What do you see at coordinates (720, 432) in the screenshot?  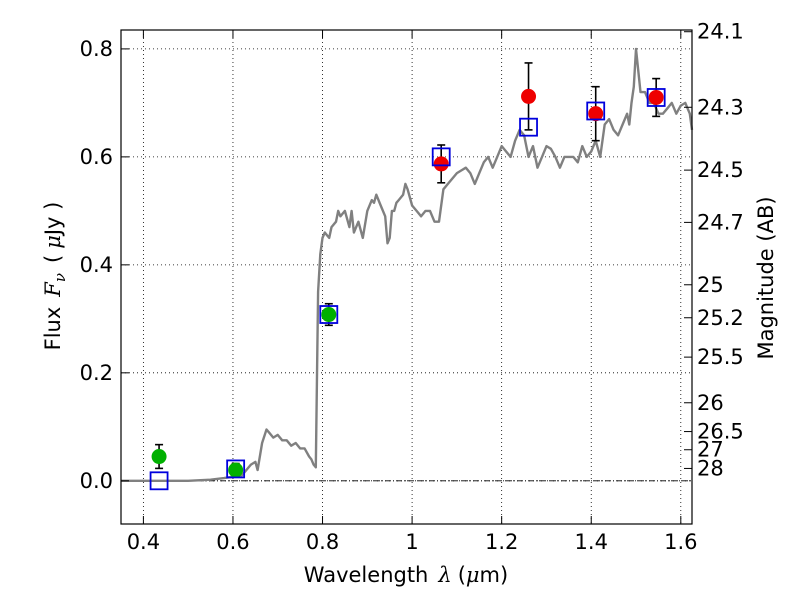 I see `magnitude-tick-label: 26.5` at bounding box center [720, 432].